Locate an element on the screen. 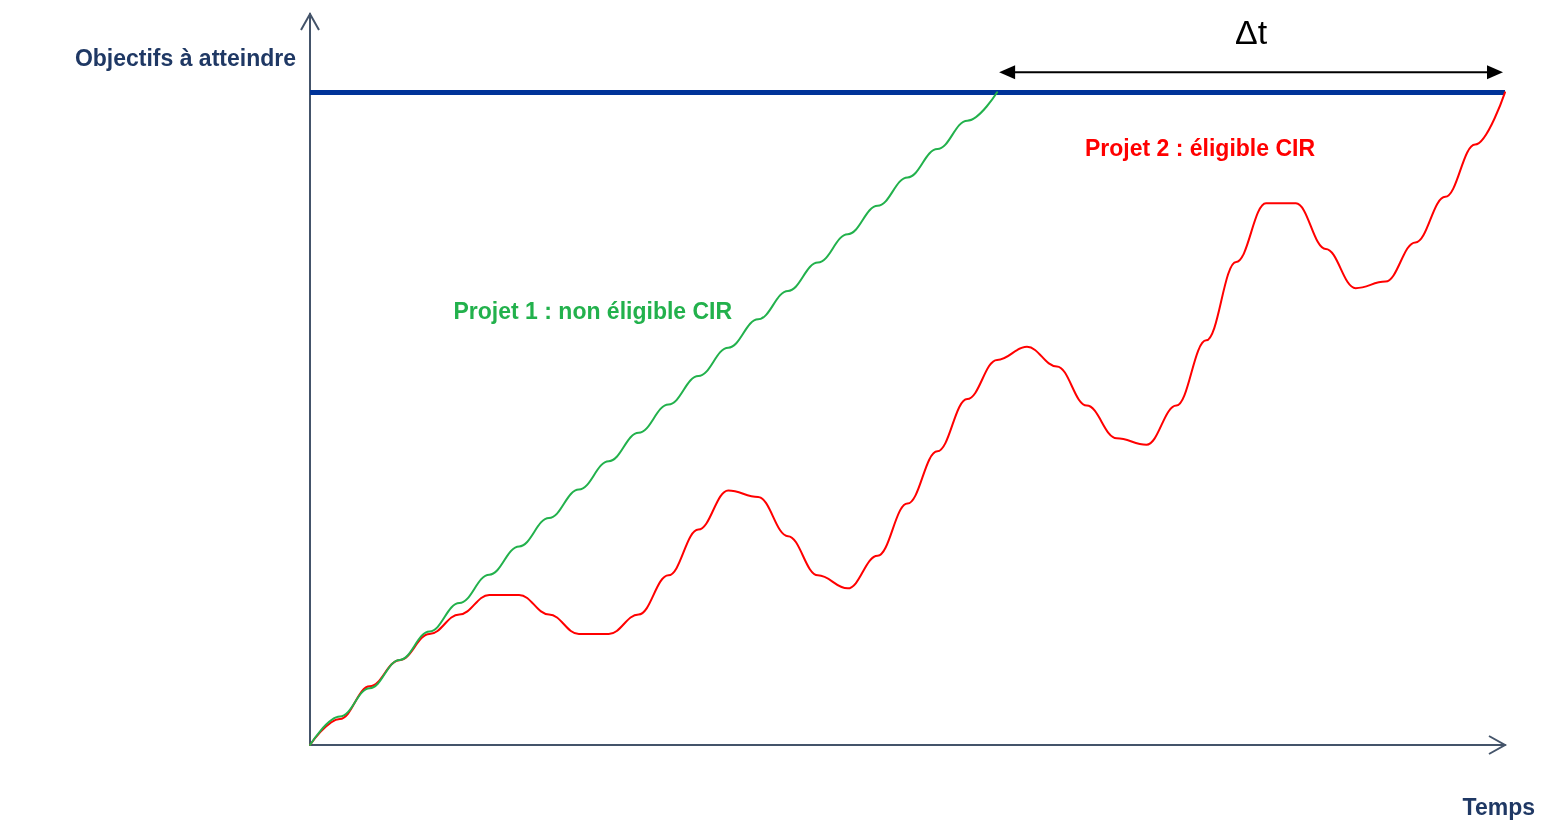 Image resolution: width=1561 pixels, height=824 pixels. x-axis-title: Temps is located at coordinates (1498, 806).